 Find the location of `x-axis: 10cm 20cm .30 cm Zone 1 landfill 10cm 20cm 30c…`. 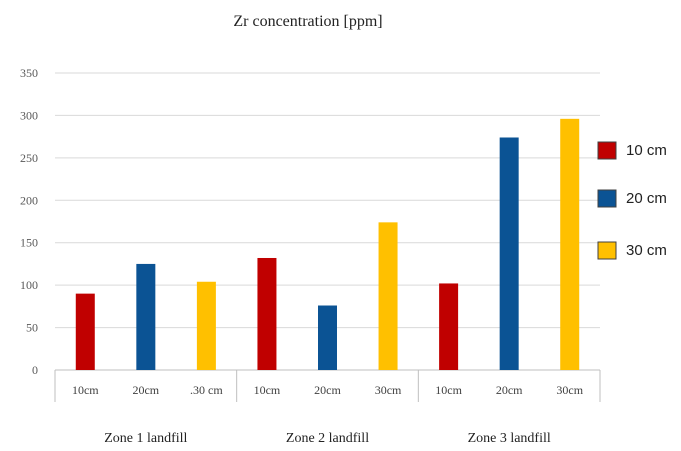

x-axis: 10cm 20cm .30 cm Zone 1 landfill 10cm 20cm 30c… is located at coordinates (327, 408).